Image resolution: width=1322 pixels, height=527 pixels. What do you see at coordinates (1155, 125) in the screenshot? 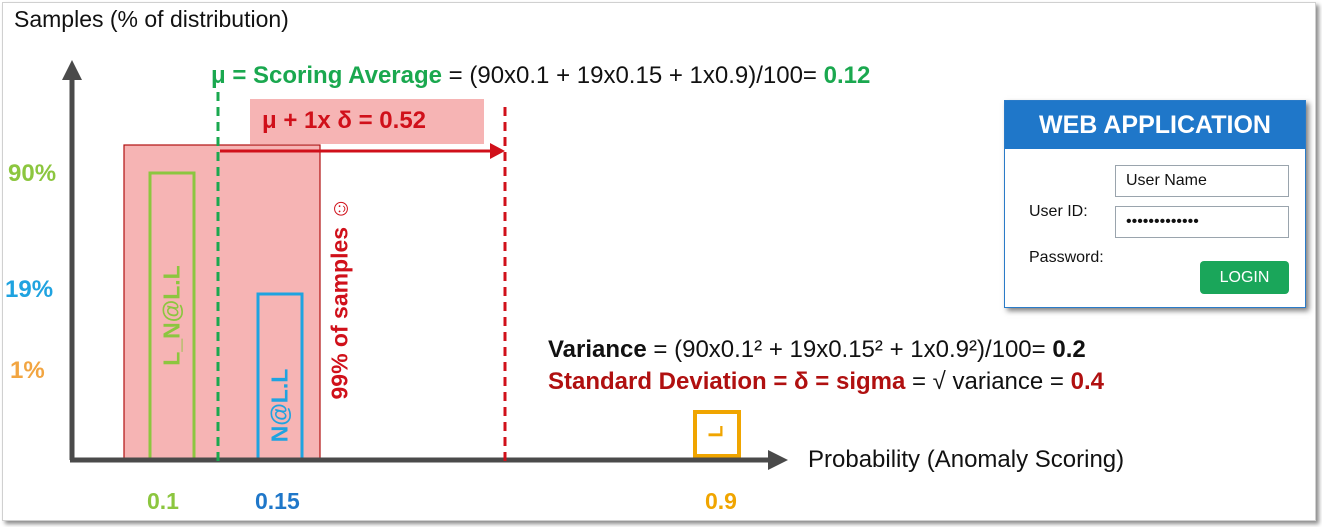
I see `web-application-title: WEB APPLICATION` at bounding box center [1155, 125].